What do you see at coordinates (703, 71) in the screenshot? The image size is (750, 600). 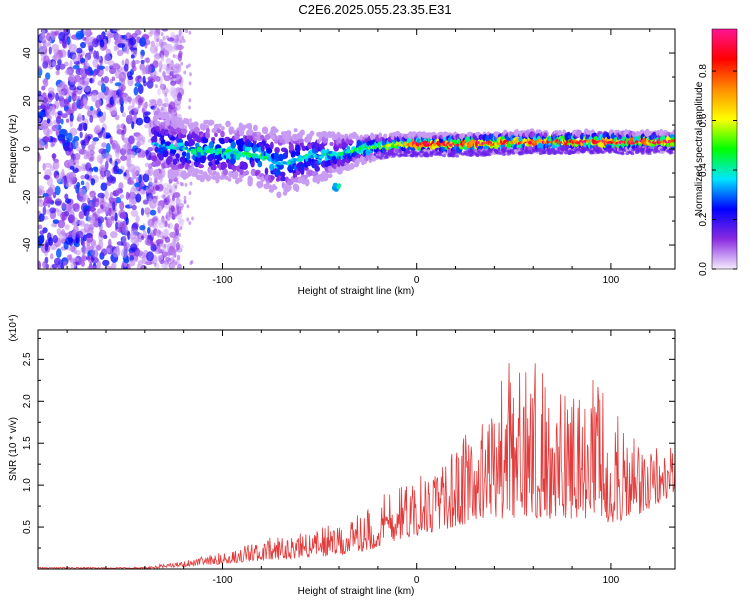 I see `colorbar-tick-label: 0.8` at bounding box center [703, 71].